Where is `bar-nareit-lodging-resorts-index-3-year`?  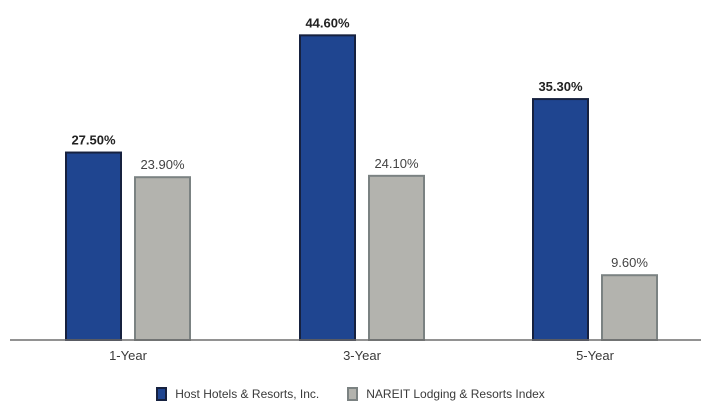 bar-nareit-lodging-resorts-index-3-year is located at coordinates (396, 257).